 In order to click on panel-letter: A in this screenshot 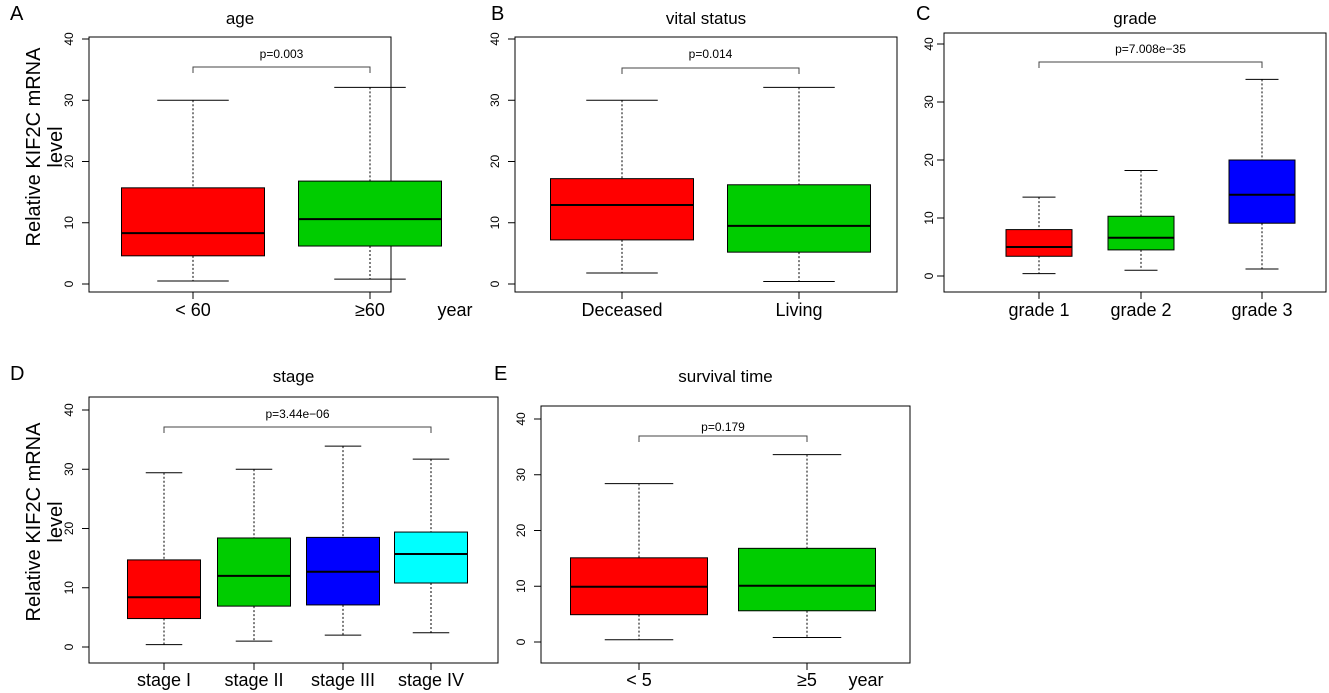, I will do `click(17, 14)`.